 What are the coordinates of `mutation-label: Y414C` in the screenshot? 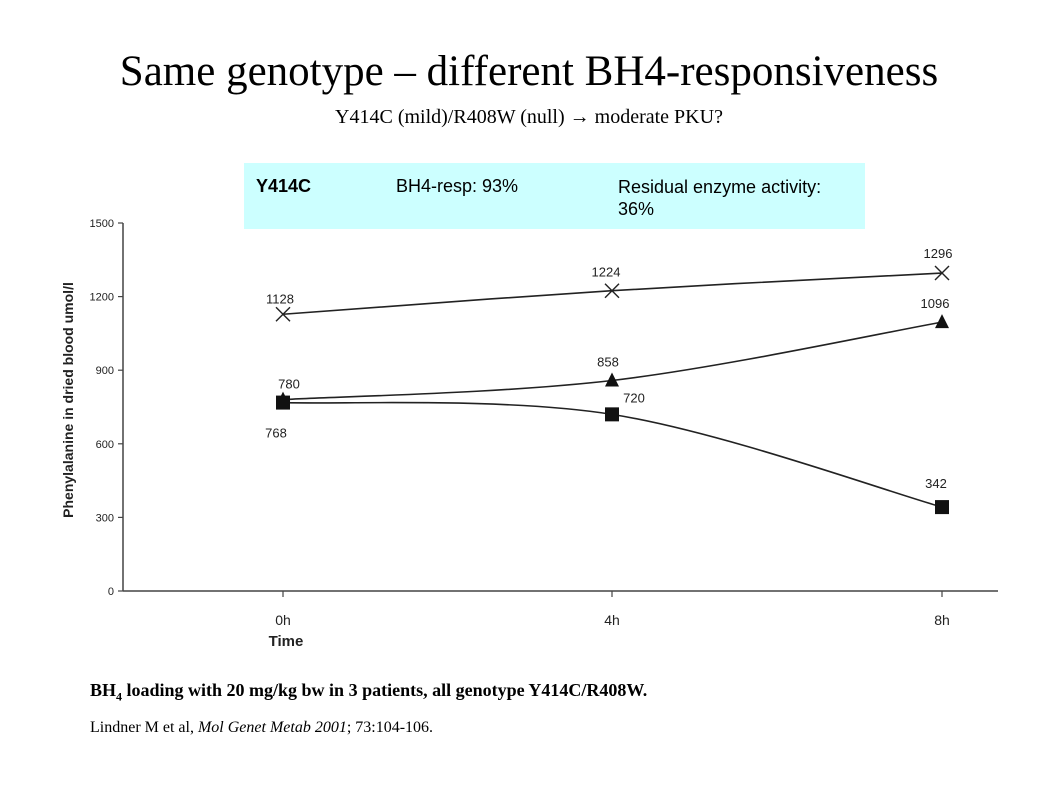 It's located at (284, 186).